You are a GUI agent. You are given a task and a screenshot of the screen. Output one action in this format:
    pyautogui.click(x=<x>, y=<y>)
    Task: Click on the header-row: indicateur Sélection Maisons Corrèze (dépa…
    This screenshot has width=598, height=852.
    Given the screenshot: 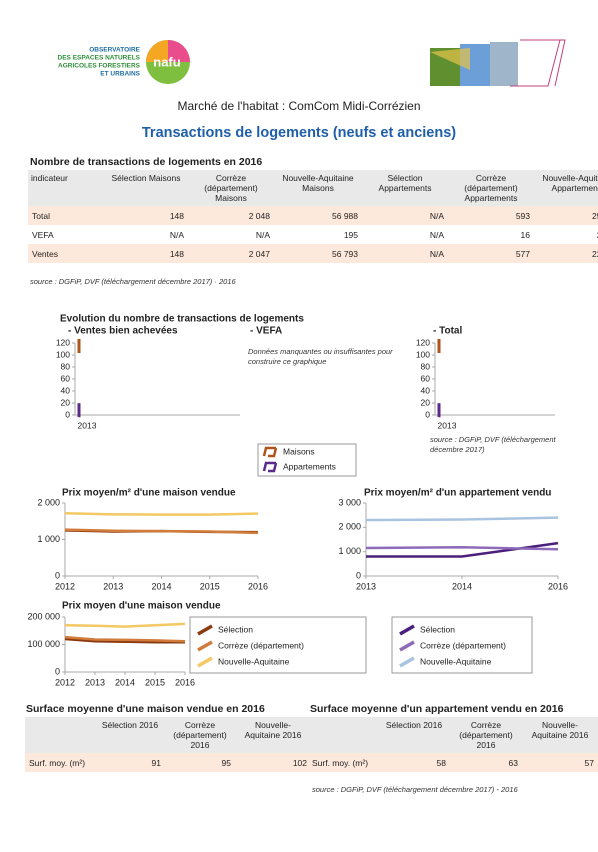 What is the action you would take?
    pyautogui.click(x=313, y=188)
    